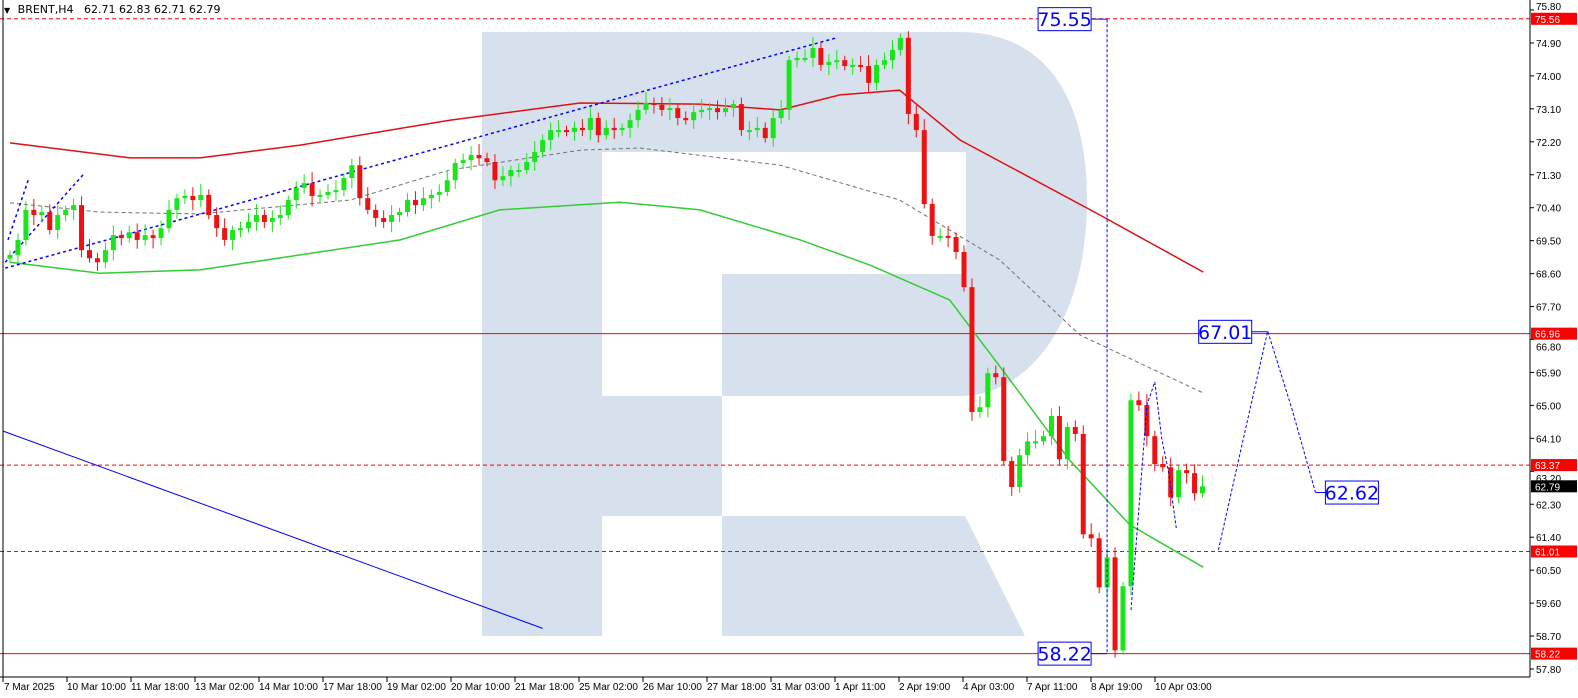 This screenshot has height=698, width=1578. What do you see at coordinates (925, 687) in the screenshot?
I see `x-tick-label: 2 Apr 19:00` at bounding box center [925, 687].